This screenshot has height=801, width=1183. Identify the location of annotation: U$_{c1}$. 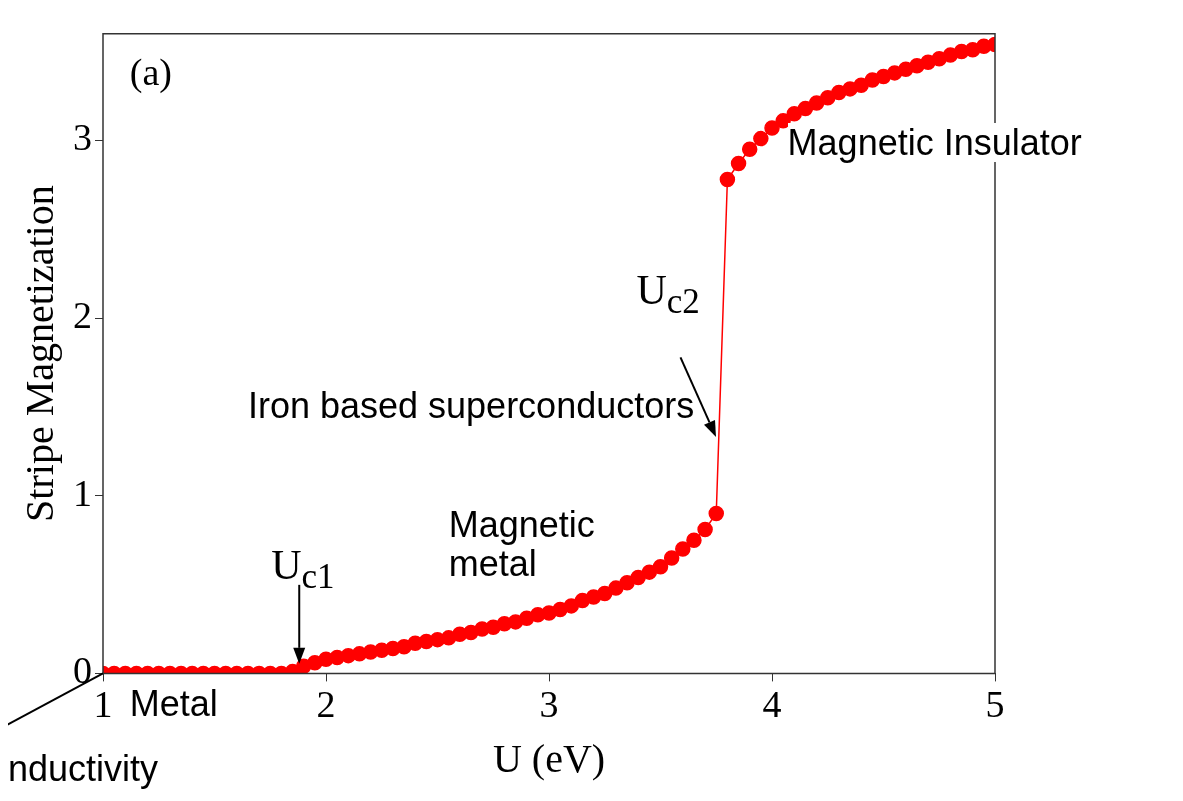
(303, 569).